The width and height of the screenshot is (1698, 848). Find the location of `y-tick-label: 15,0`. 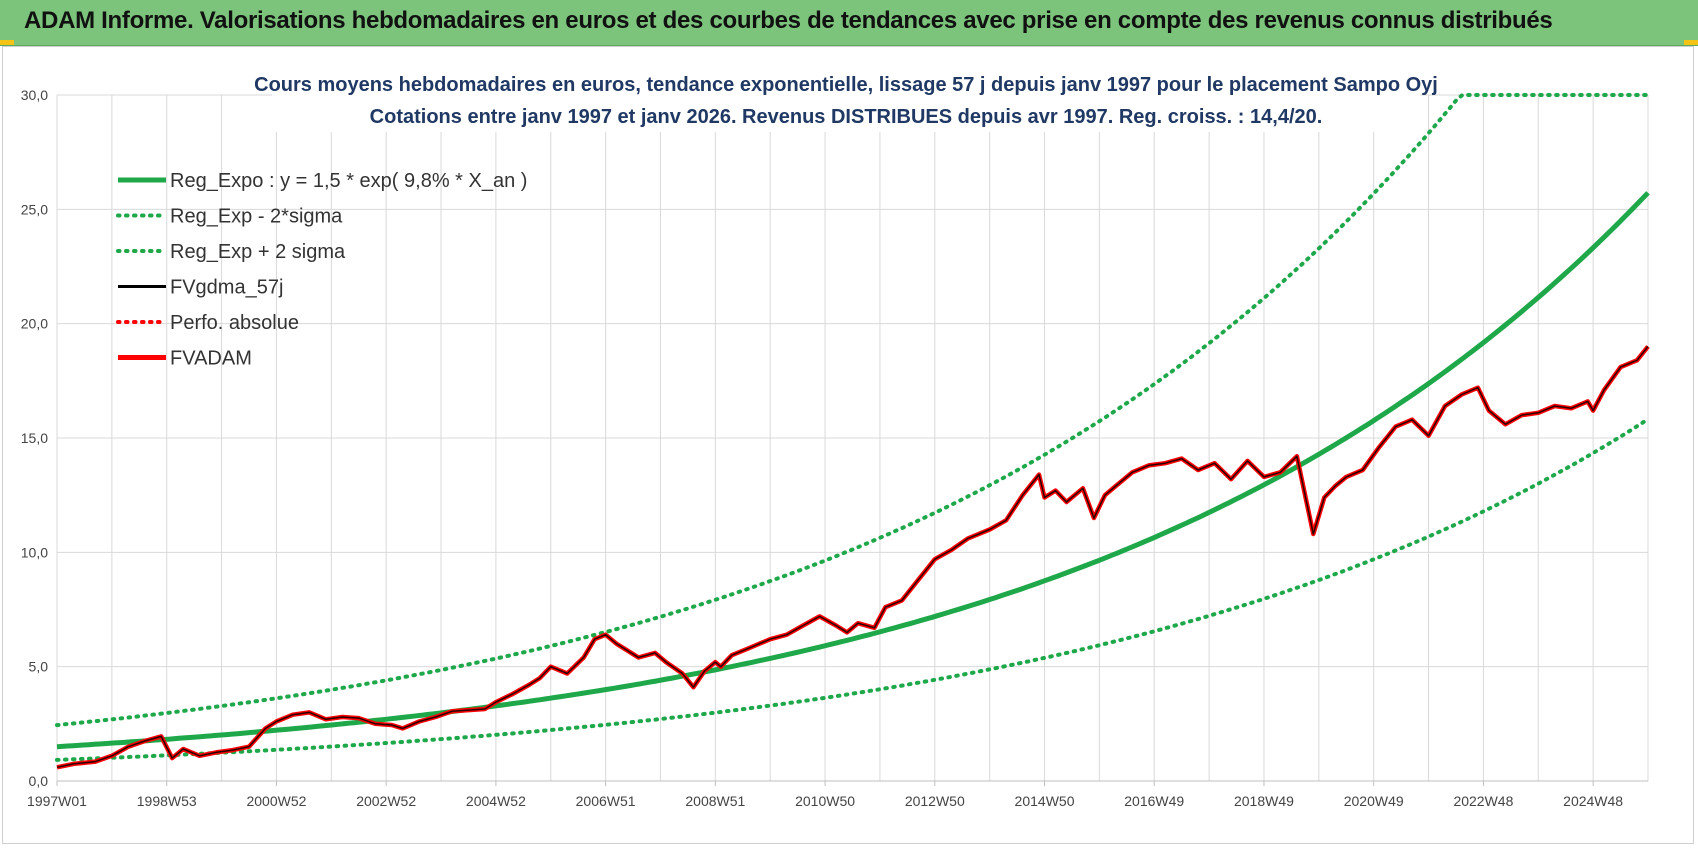

y-tick-label: 15,0 is located at coordinates (34, 438).